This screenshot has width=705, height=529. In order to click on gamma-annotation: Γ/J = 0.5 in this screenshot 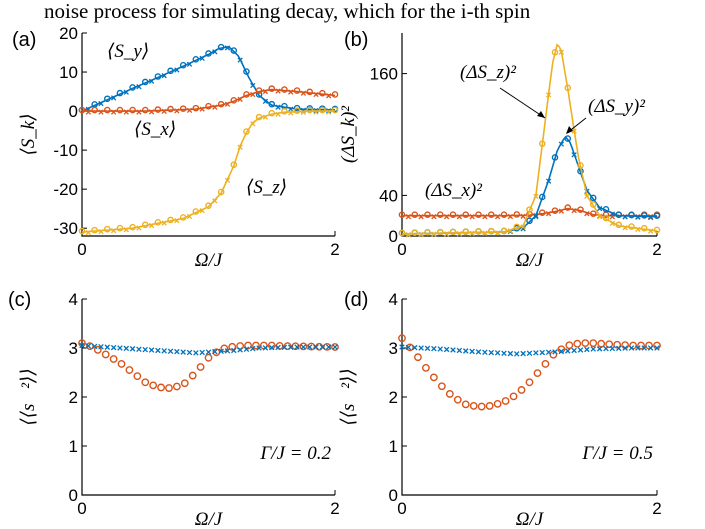, I will do `click(617, 453)`.